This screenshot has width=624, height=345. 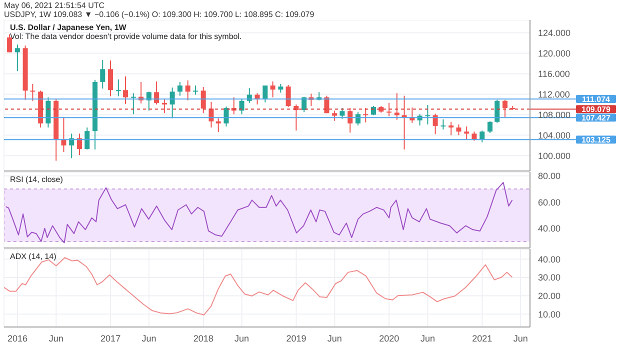 What do you see at coordinates (36, 179) in the screenshot?
I see `chart-title: RSI (14, close)` at bounding box center [36, 179].